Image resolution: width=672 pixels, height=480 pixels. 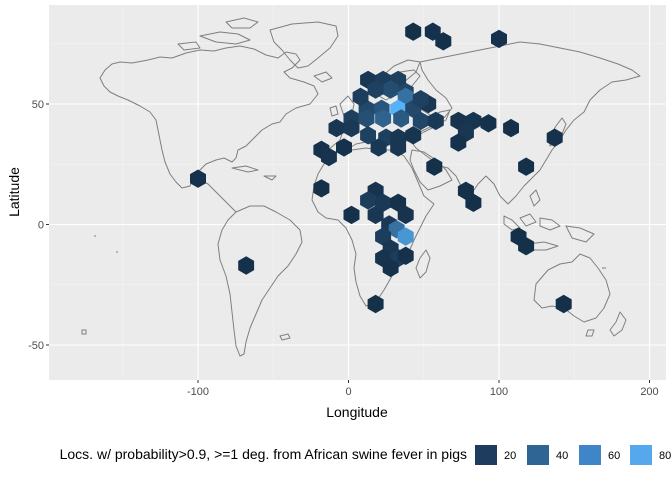 What do you see at coordinates (614, 456) in the screenshot?
I see `legend-key-label: 60` at bounding box center [614, 456].